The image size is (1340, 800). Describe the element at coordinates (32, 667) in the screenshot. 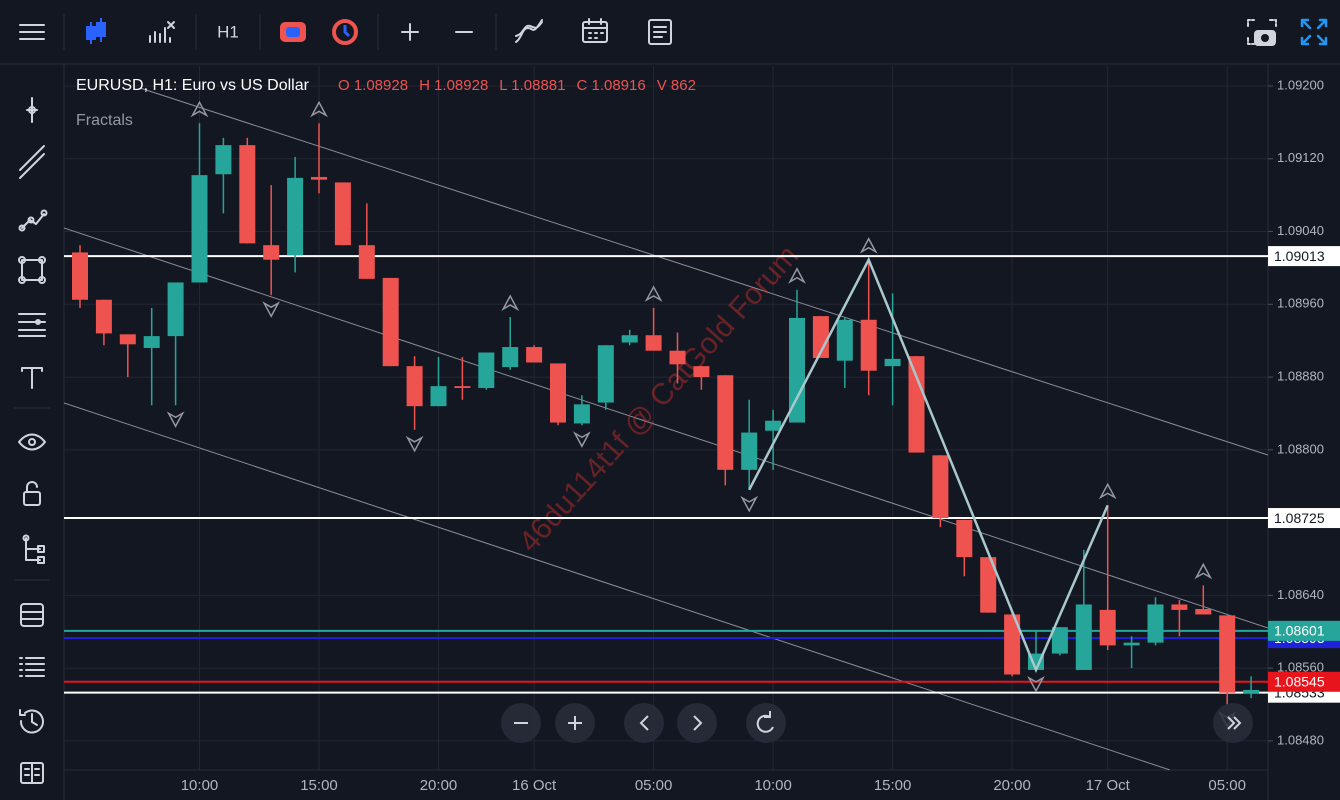

I see `list-tool` at that location.